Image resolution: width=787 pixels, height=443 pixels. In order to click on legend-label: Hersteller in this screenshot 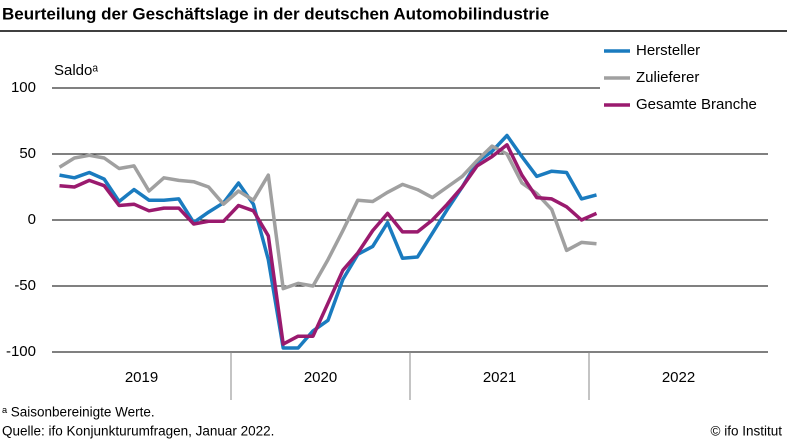, I will do `click(668, 50)`.